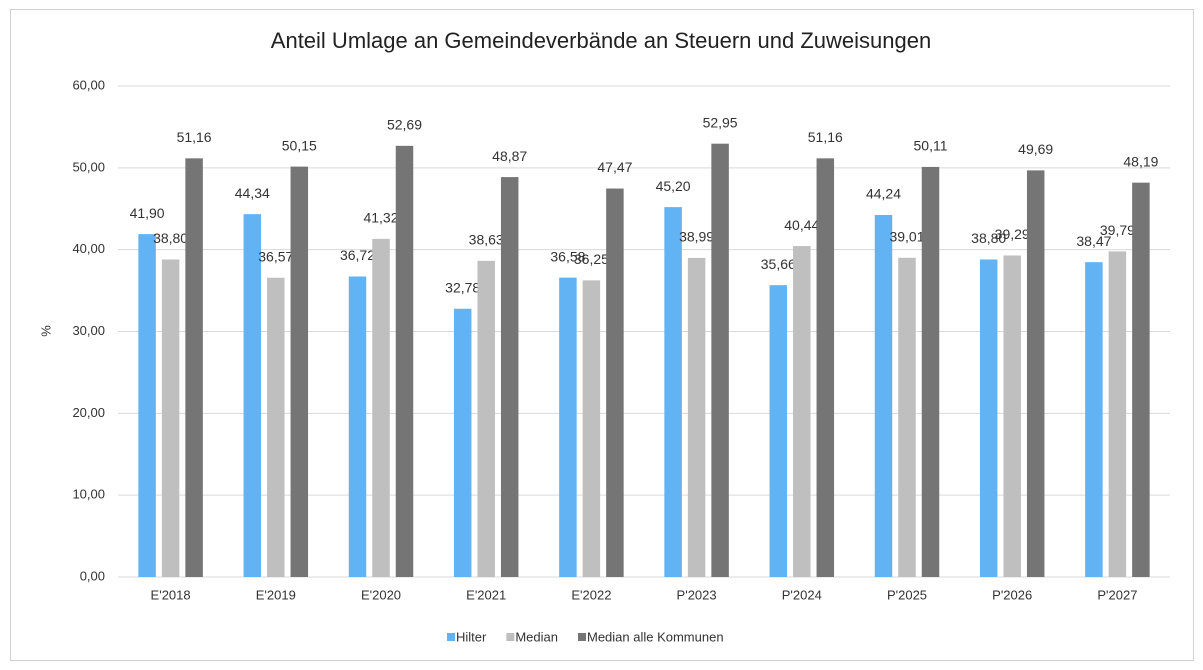 The image size is (1203, 670). What do you see at coordinates (88, 166) in the screenshot?
I see `y-tick-label: 50,00` at bounding box center [88, 166].